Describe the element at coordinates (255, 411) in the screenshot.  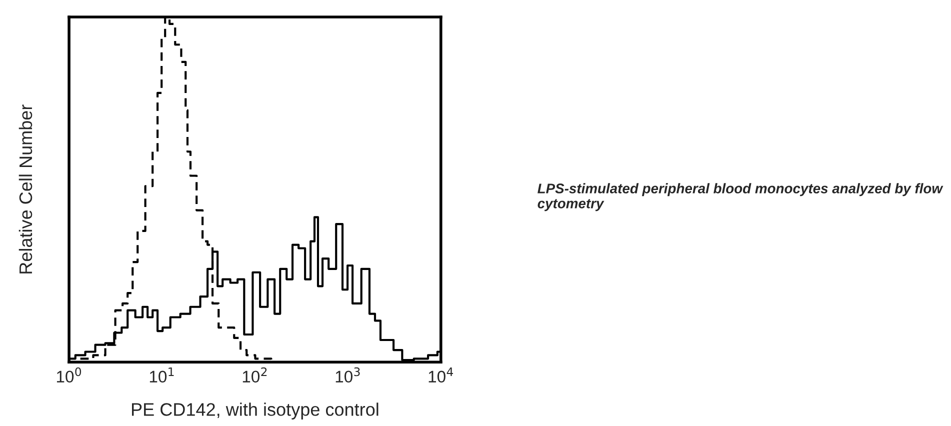
I see `x-axis-title: PE CD142, with isotype control` at that location.